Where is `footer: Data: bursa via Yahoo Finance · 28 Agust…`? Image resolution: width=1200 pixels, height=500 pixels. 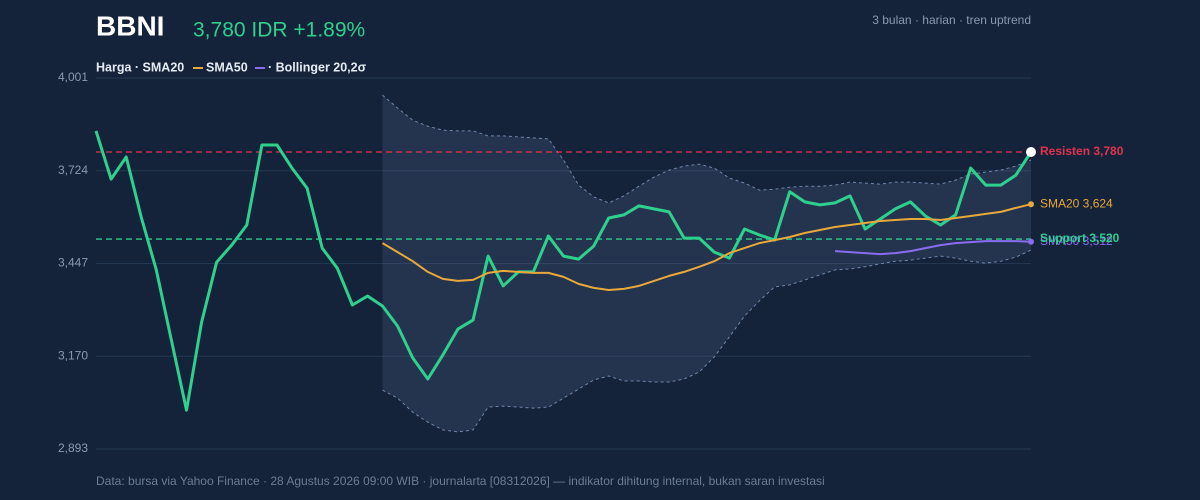
footer: Data: bursa via Yahoo Finance · 28 Agust… is located at coordinates (460, 481).